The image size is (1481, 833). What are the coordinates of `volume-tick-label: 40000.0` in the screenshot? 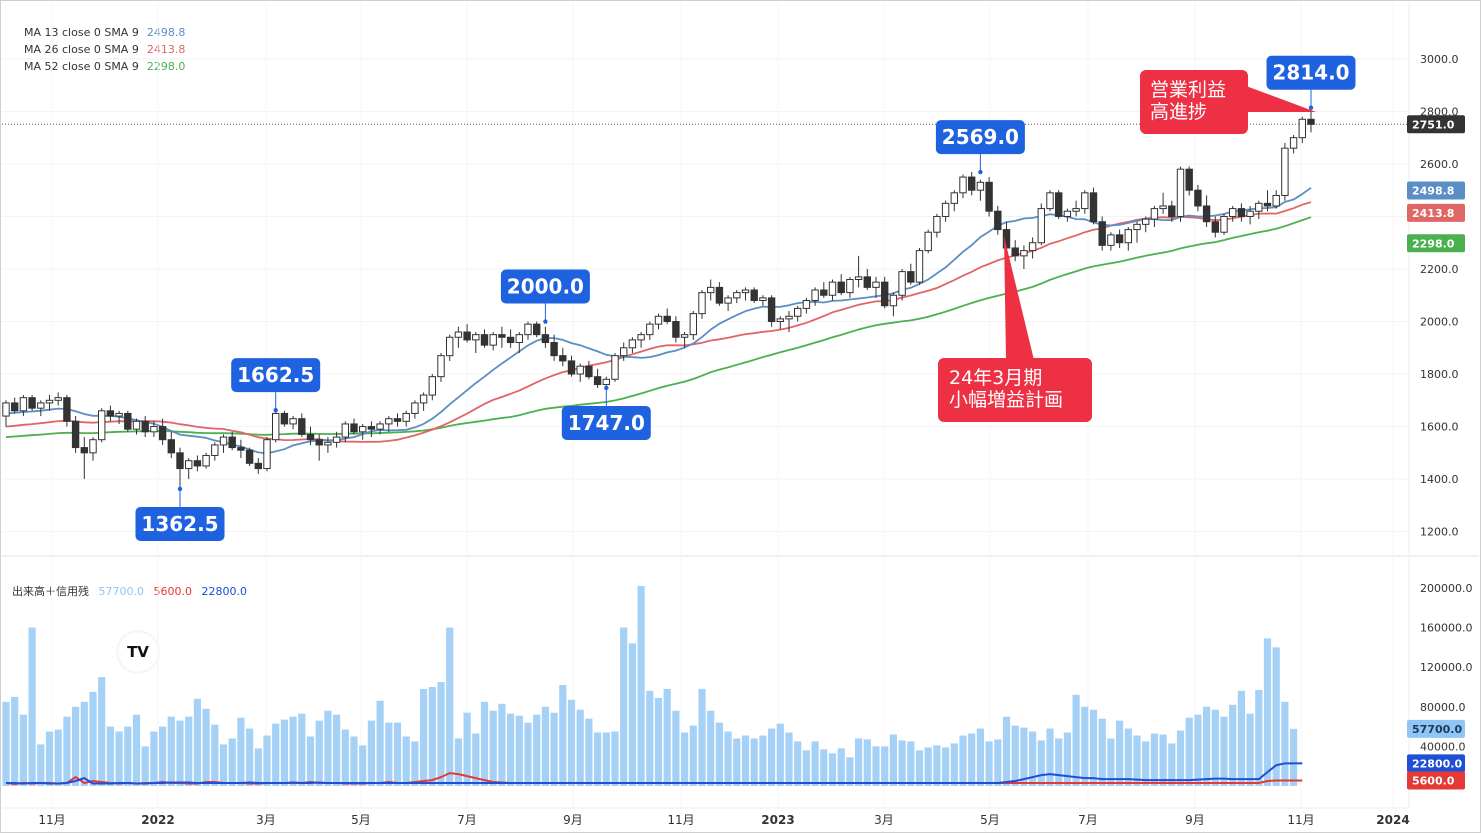 It's located at (1443, 746).